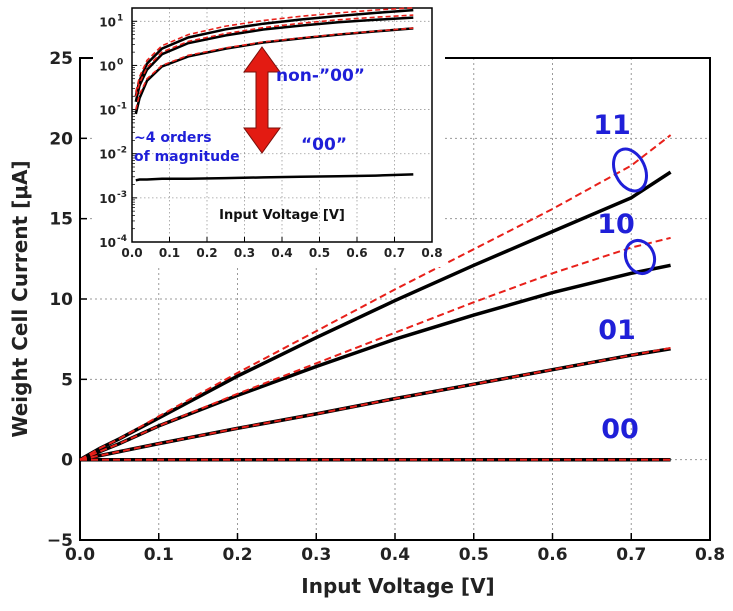 This screenshot has width=733, height=611. Describe the element at coordinates (612, 125) in the screenshot. I see `state-label-11: 11` at that location.